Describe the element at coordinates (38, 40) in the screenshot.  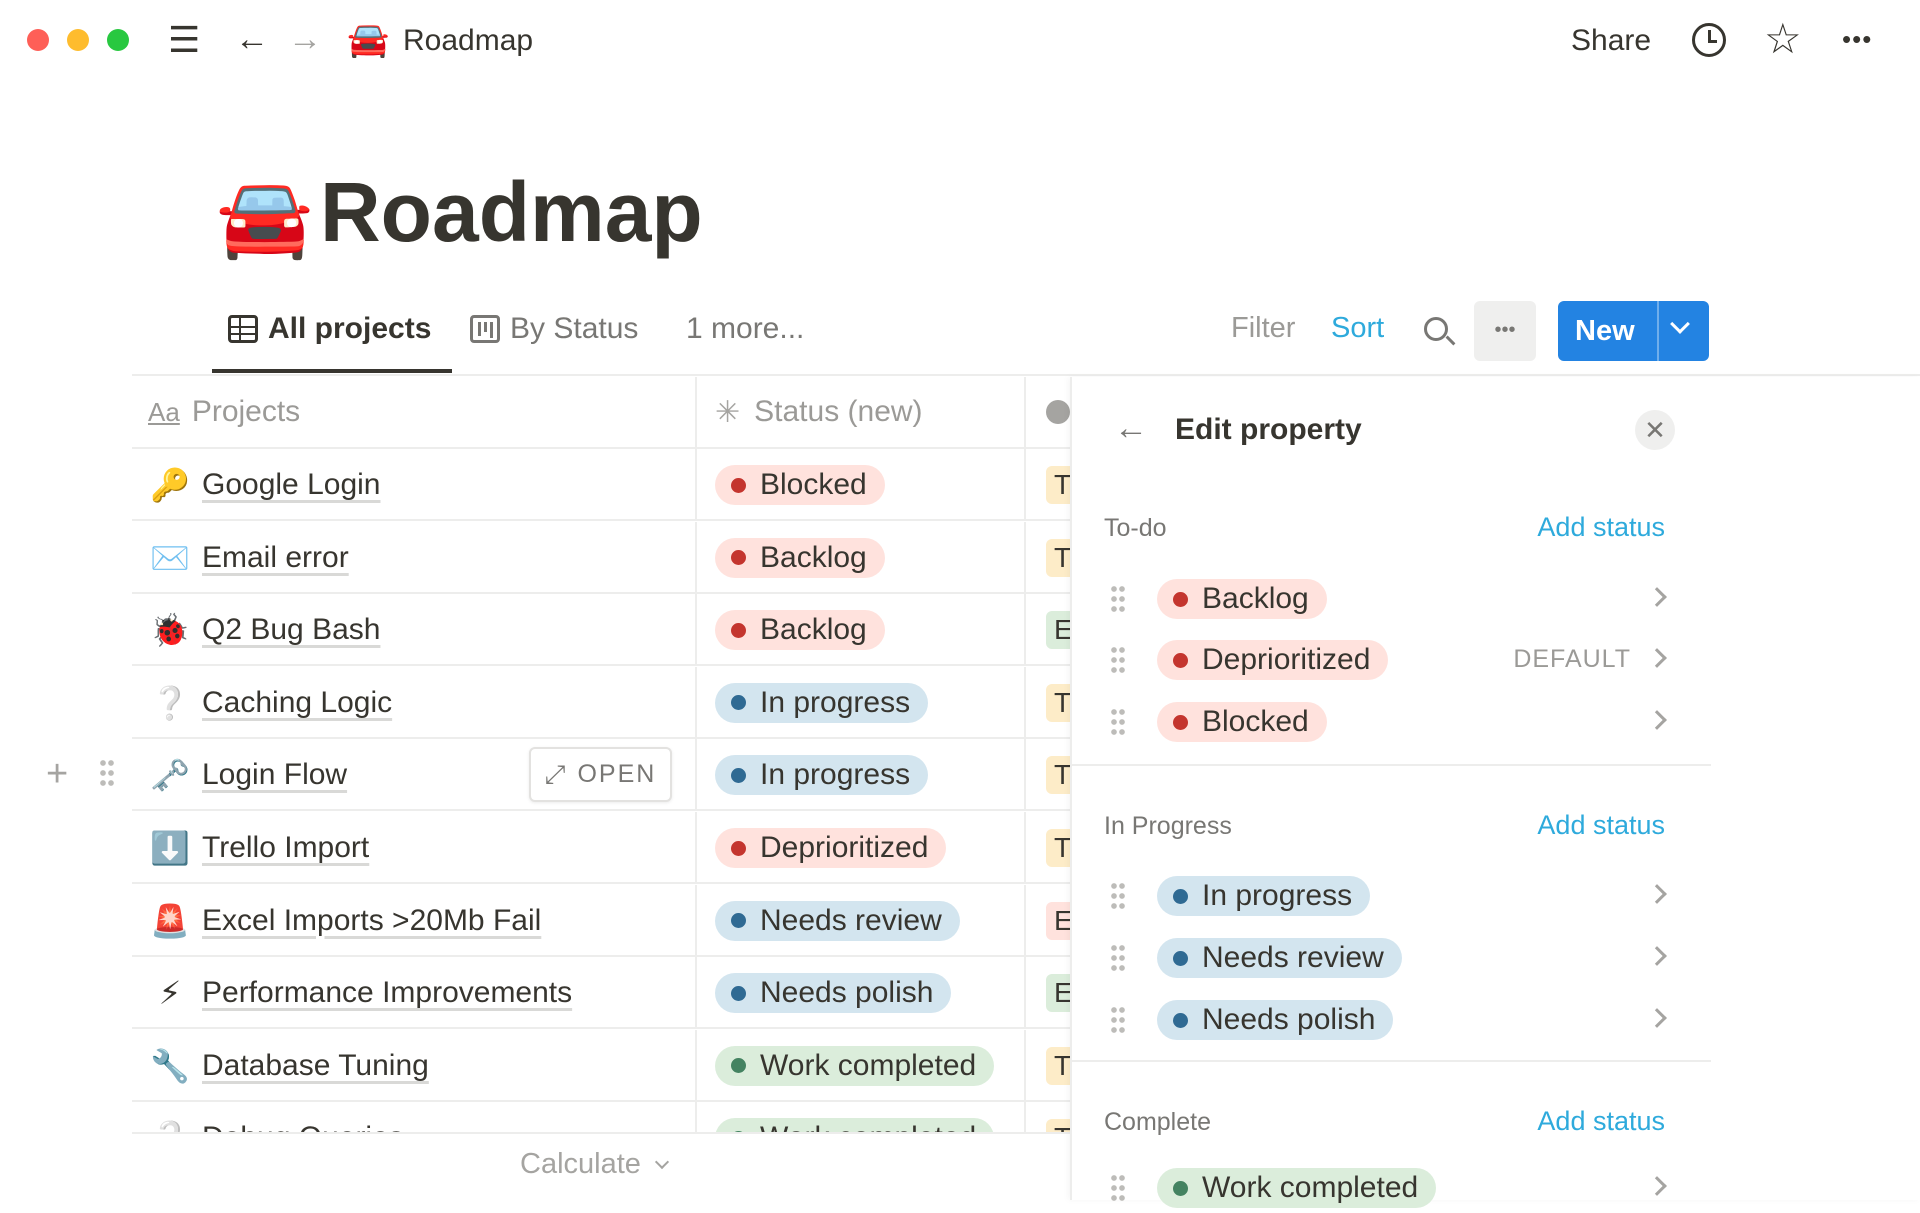
I see `close-window-button` at that location.